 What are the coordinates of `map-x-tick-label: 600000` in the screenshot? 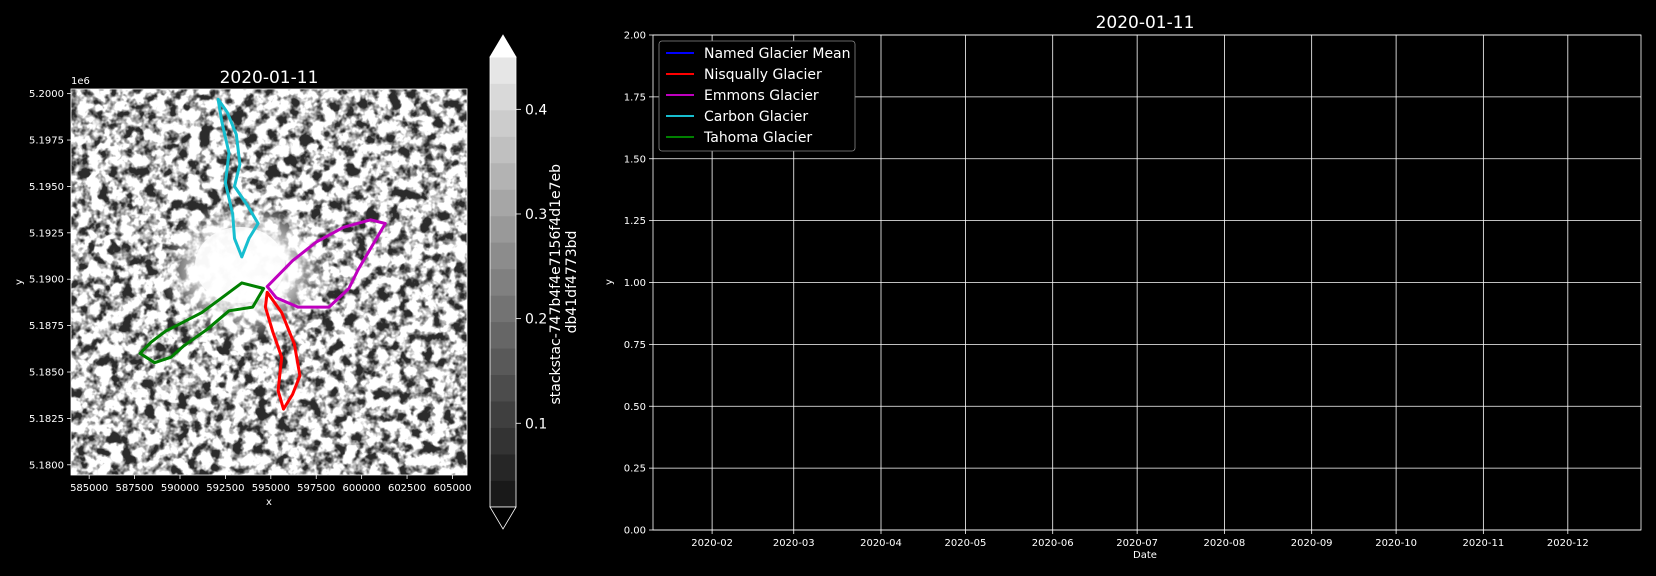 It's located at (362, 488).